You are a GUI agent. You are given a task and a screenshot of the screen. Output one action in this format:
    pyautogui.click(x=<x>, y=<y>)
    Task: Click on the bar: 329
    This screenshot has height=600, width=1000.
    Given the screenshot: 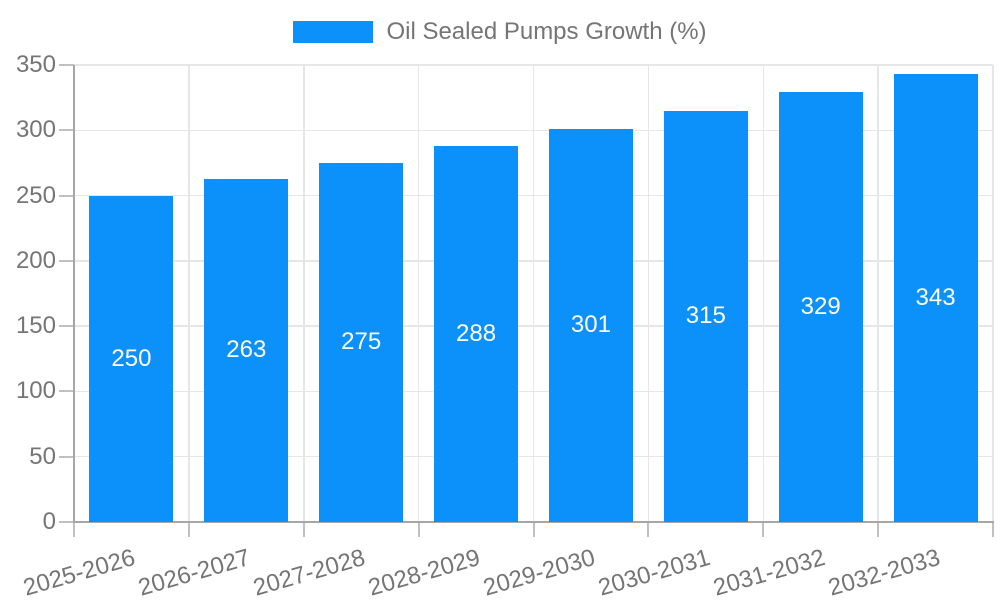 What is the action you would take?
    pyautogui.click(x=820, y=307)
    